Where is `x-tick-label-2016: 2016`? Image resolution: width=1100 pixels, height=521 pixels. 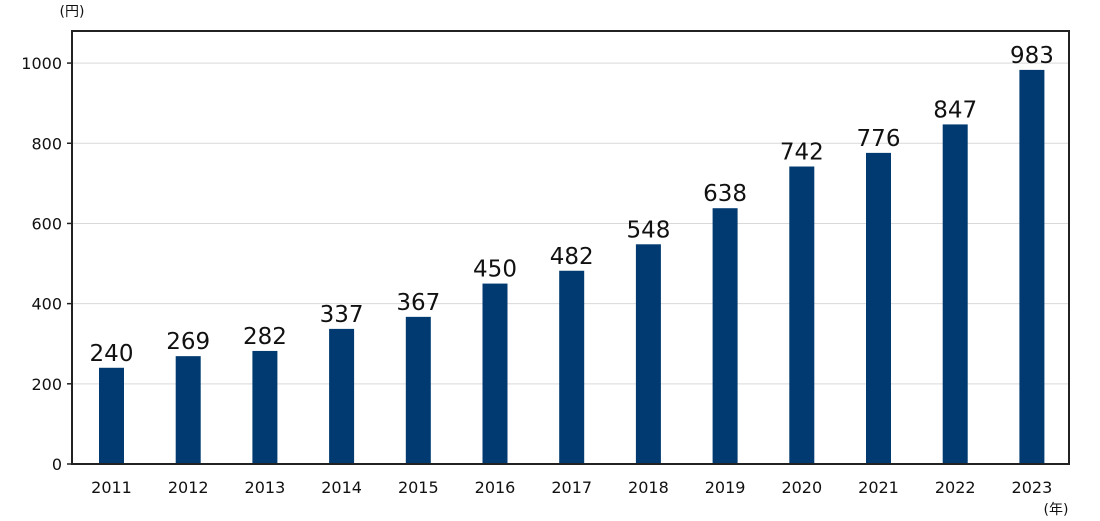 x-tick-label-2016: 2016 is located at coordinates (495, 487).